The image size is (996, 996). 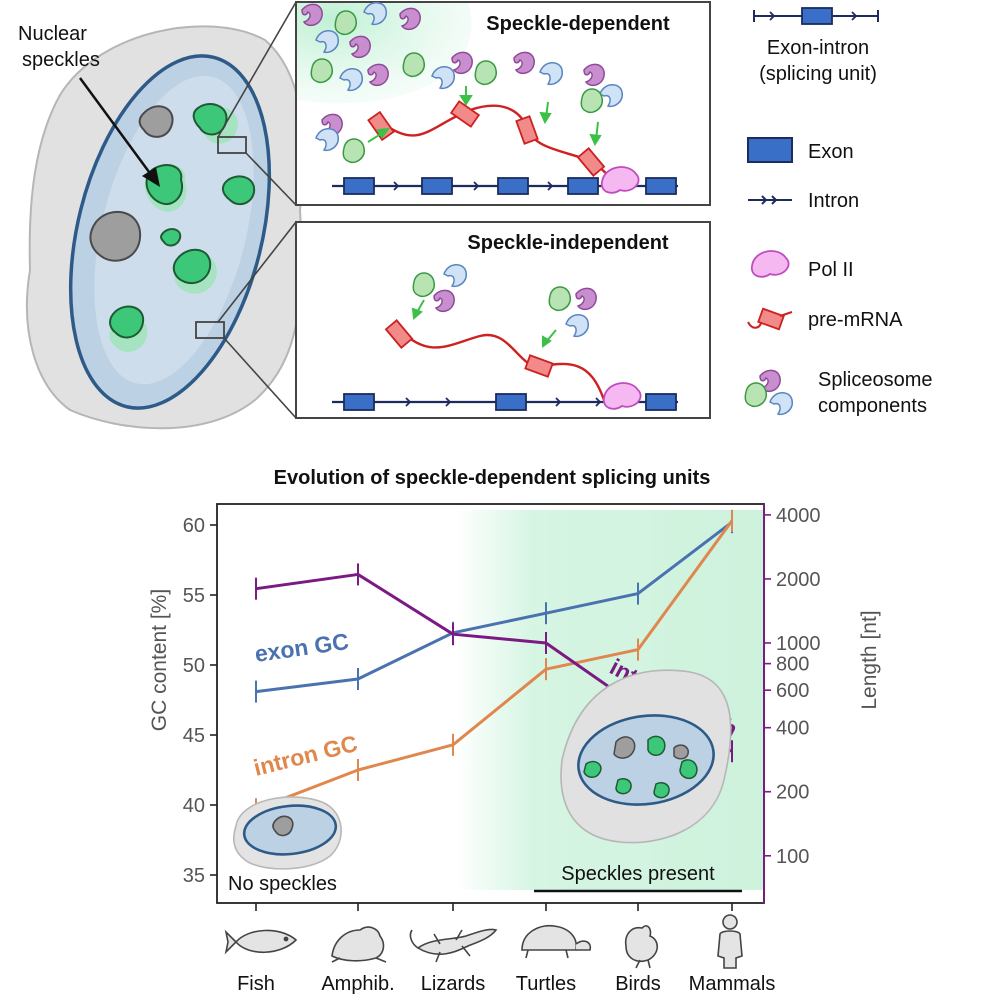 What do you see at coordinates (798, 580) in the screenshot?
I see `y2-tick-label: 2000` at bounding box center [798, 580].